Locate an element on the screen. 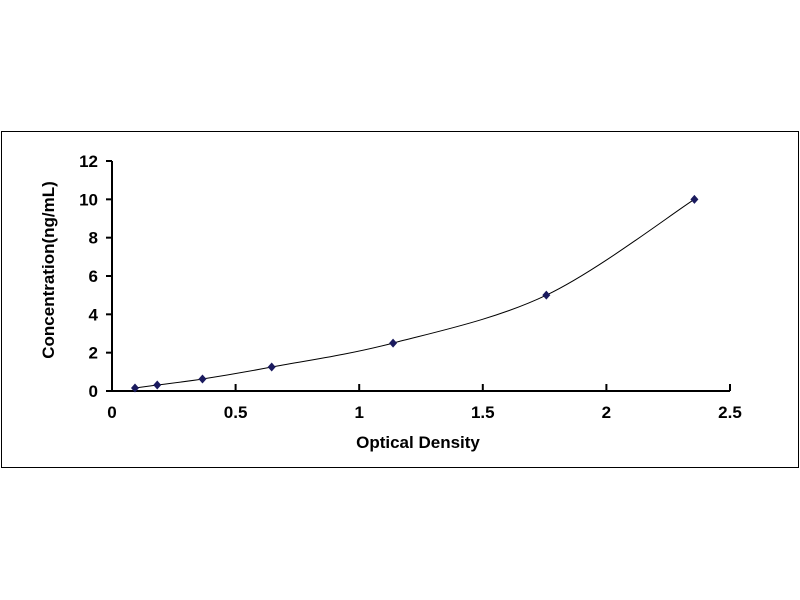  x-tick-label: 1.5 is located at coordinates (483, 412).